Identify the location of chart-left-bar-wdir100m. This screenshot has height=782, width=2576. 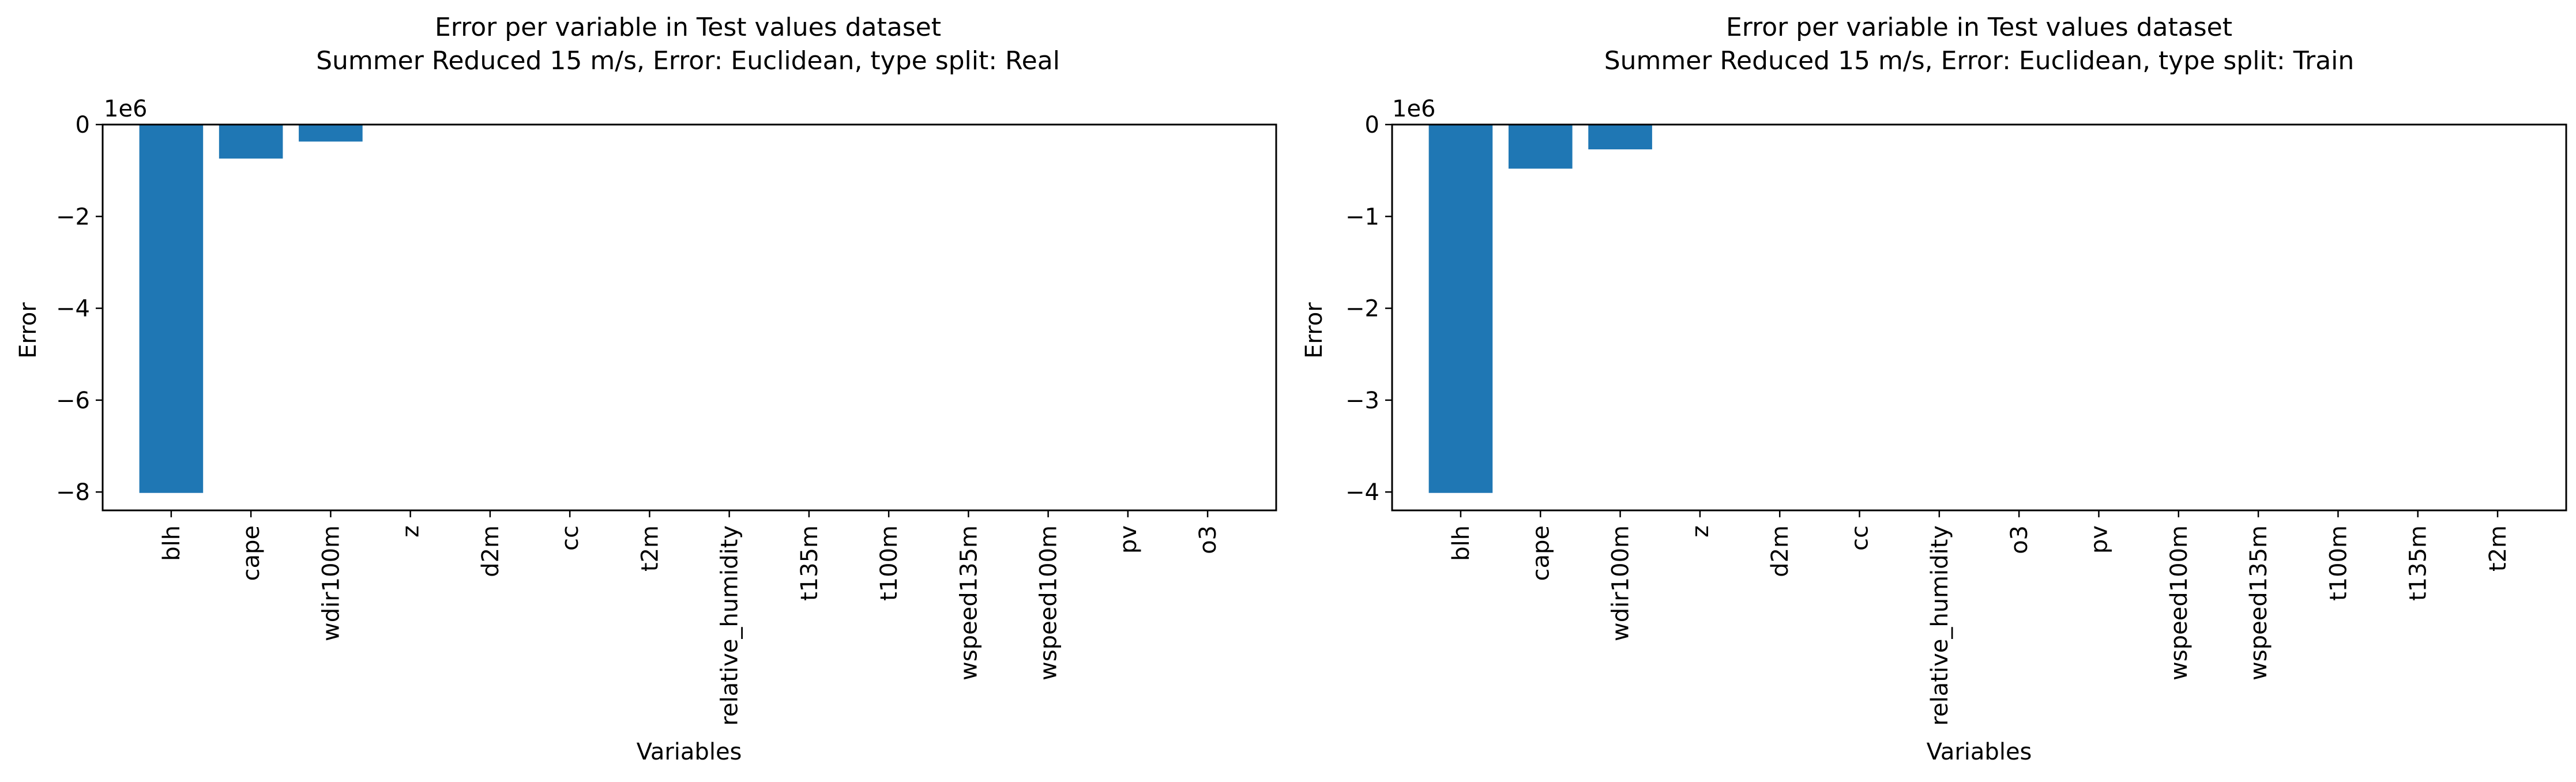
(331, 133).